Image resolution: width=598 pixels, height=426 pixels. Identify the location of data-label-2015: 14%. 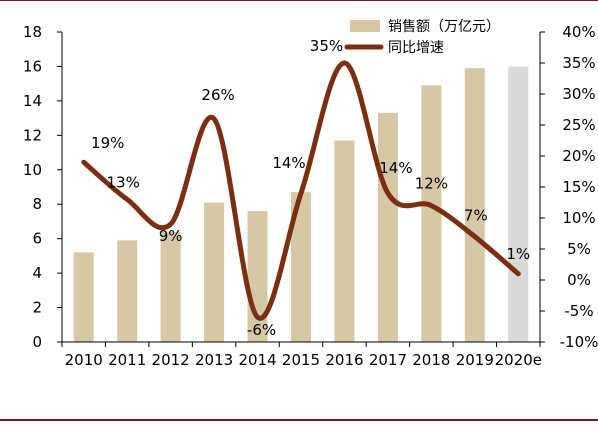
(288, 163).